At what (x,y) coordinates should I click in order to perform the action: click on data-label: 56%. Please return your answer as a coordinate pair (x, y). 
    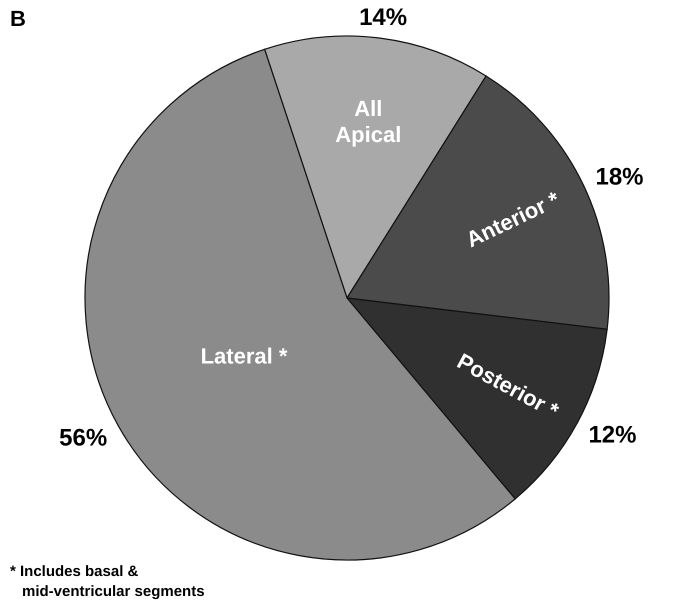
    Looking at the image, I should click on (83, 438).